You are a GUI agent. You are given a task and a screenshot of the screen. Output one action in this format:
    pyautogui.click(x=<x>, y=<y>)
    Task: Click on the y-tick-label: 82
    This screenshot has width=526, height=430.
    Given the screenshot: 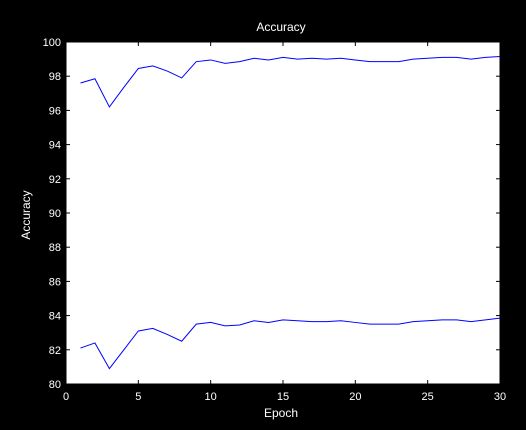 What is the action you would take?
    pyautogui.click(x=55, y=351)
    